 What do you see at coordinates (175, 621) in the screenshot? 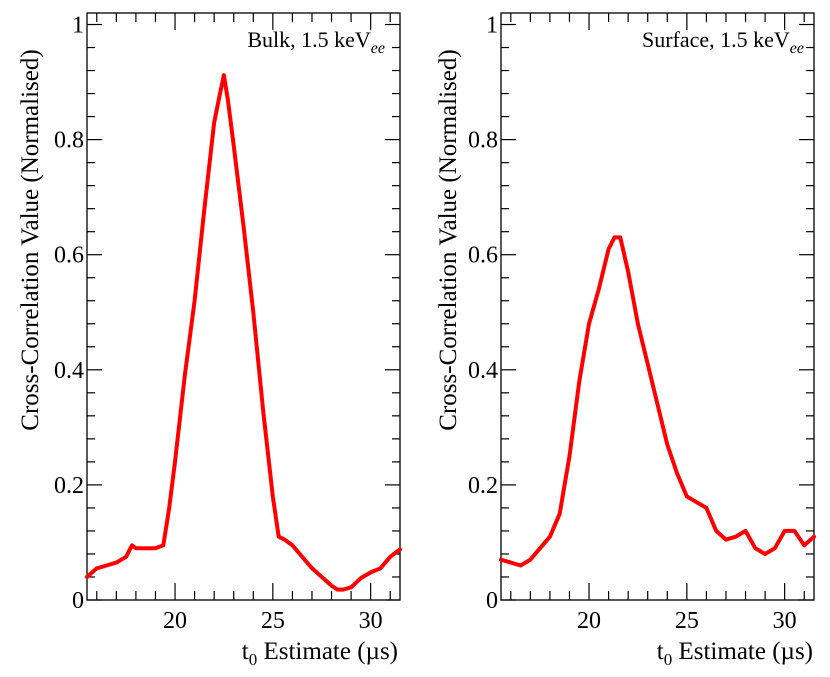
I see `bulk-x-tick-label: 20` at bounding box center [175, 621].